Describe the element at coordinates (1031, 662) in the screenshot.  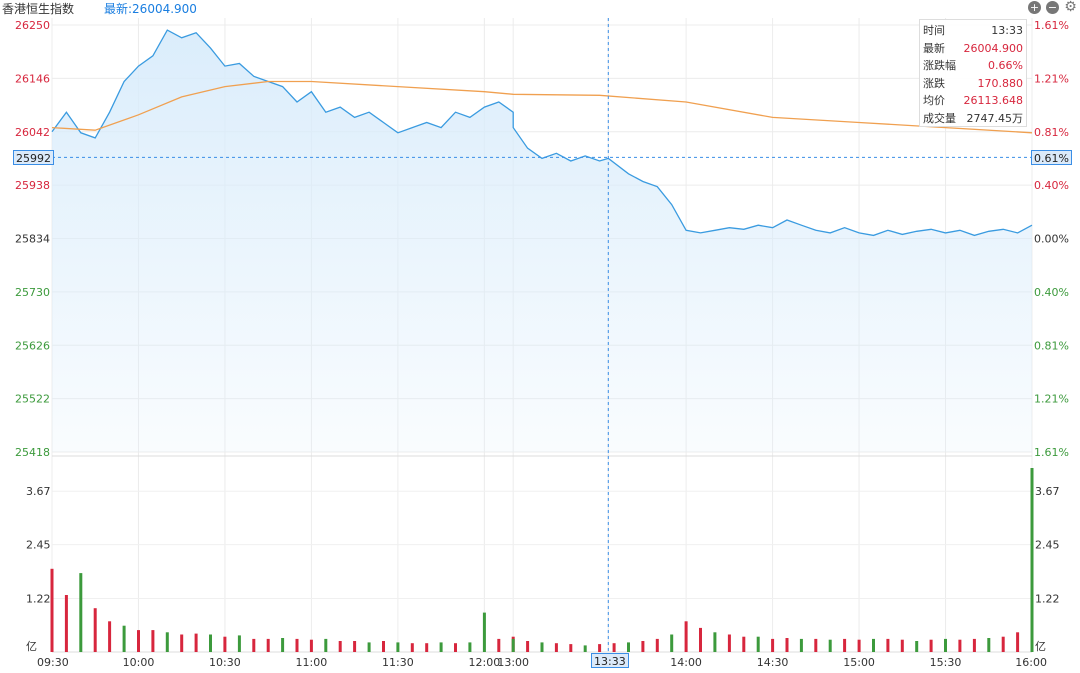
I see `x-tick-label: 16:00` at that location.